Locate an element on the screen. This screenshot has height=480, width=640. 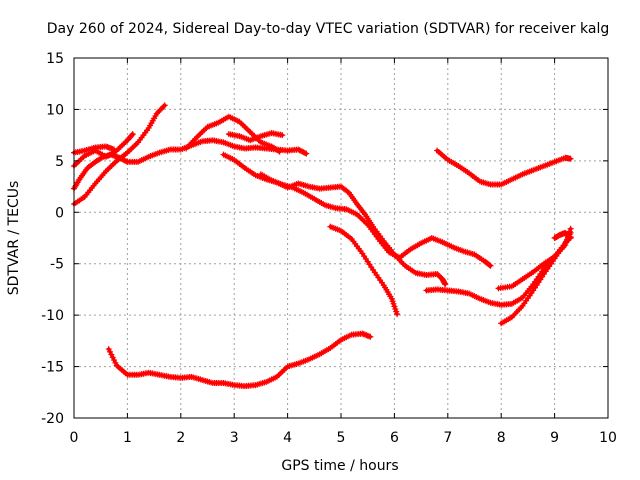
y-tick-label: 5 is located at coordinates (59, 162).